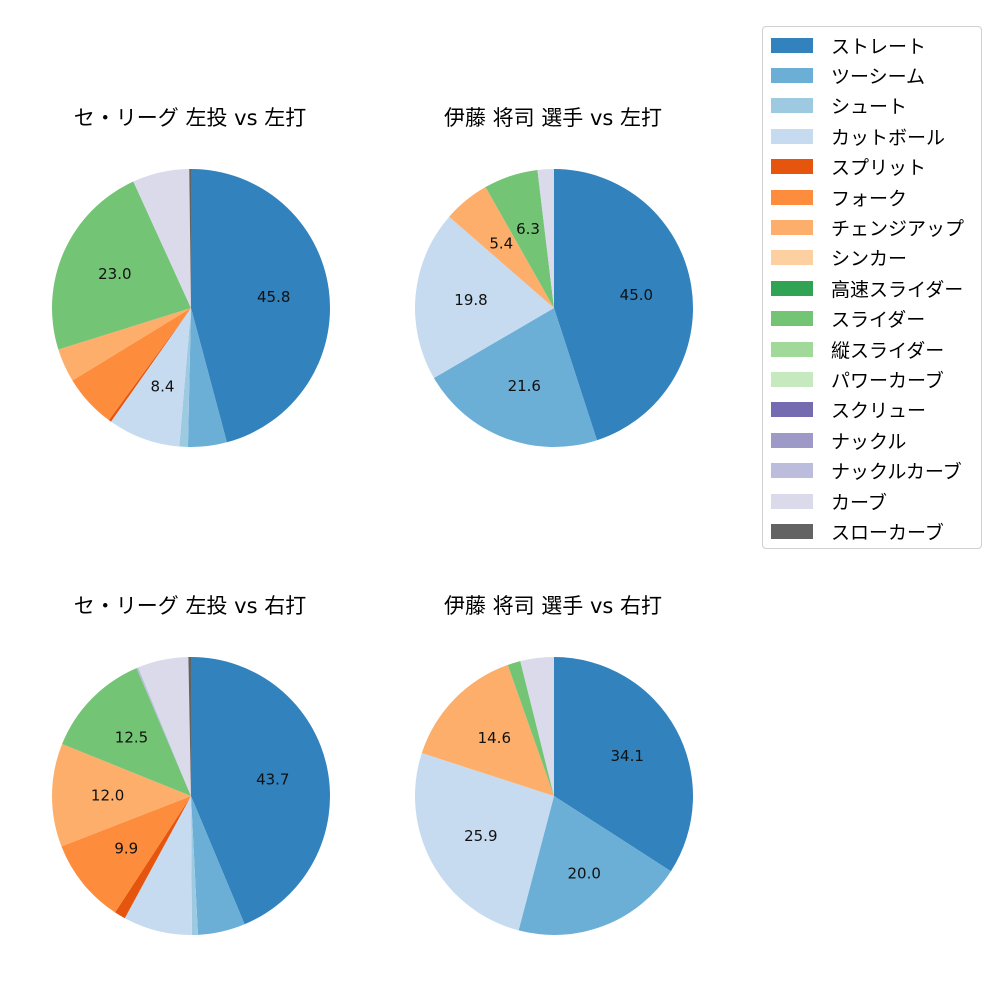 Image resolution: width=1000 pixels, height=1000 pixels. Describe the element at coordinates (524, 386) in the screenshot. I see `pie-slice-label: 21.6` at that location.